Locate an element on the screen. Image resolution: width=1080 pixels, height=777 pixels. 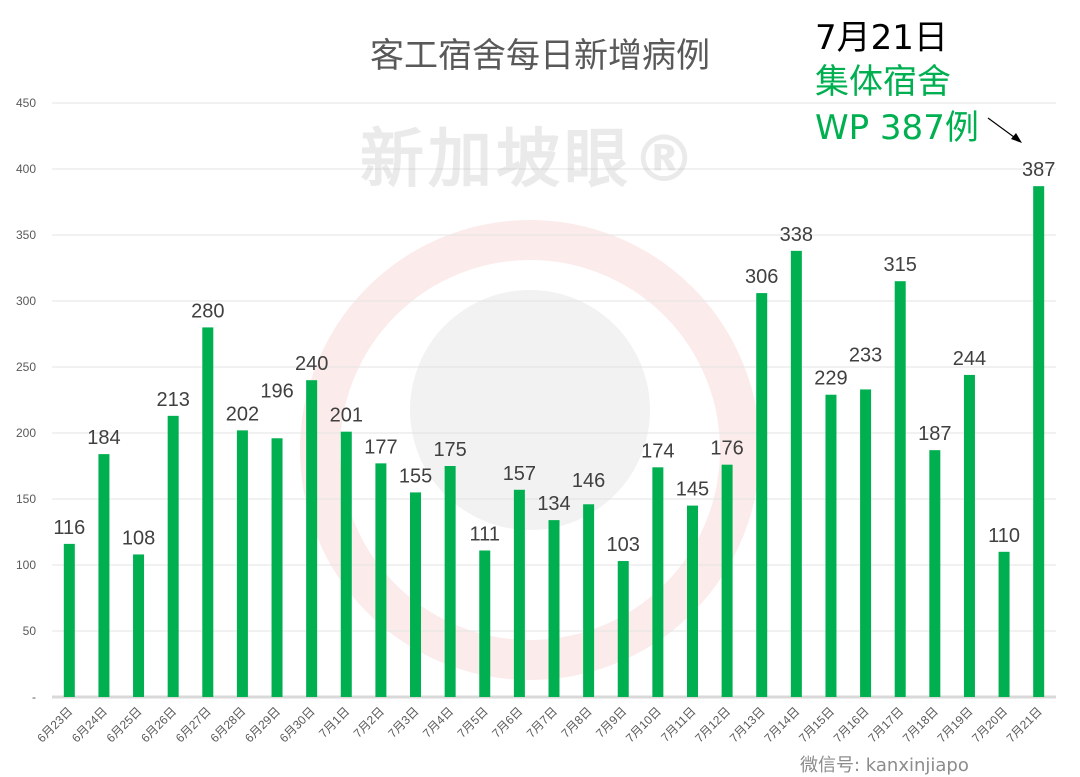
chart-title: 客工宿舍每日新增病例 is located at coordinates (540, 56).